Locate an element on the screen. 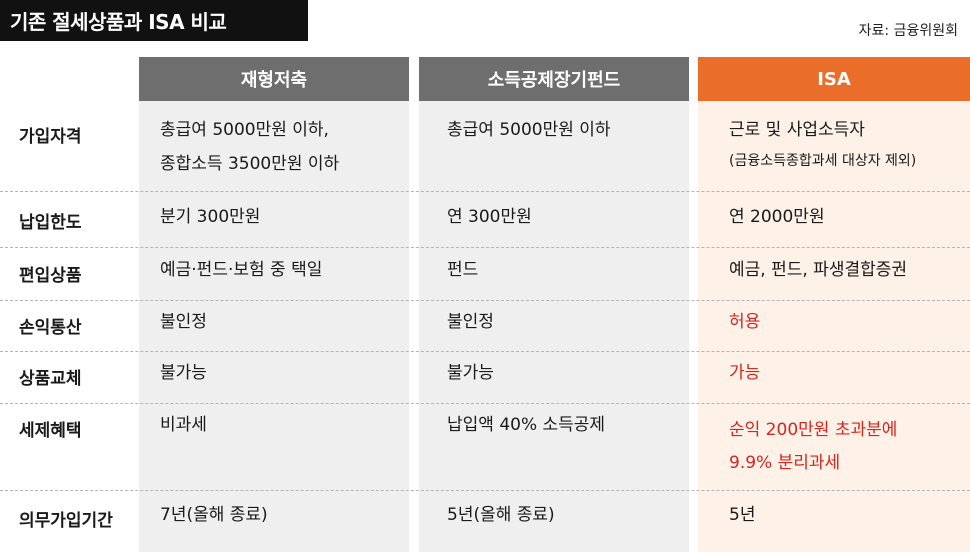 This screenshot has height=552, width=970. source-note: 자료: 금융위원회 is located at coordinates (908, 31).